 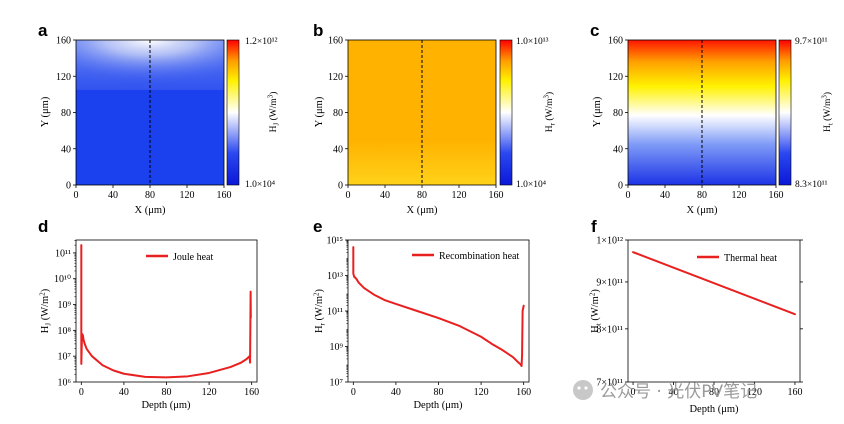 What do you see at coordinates (335, 276) in the screenshot?
I see `y-tick-label-e: 10¹³` at bounding box center [335, 276].